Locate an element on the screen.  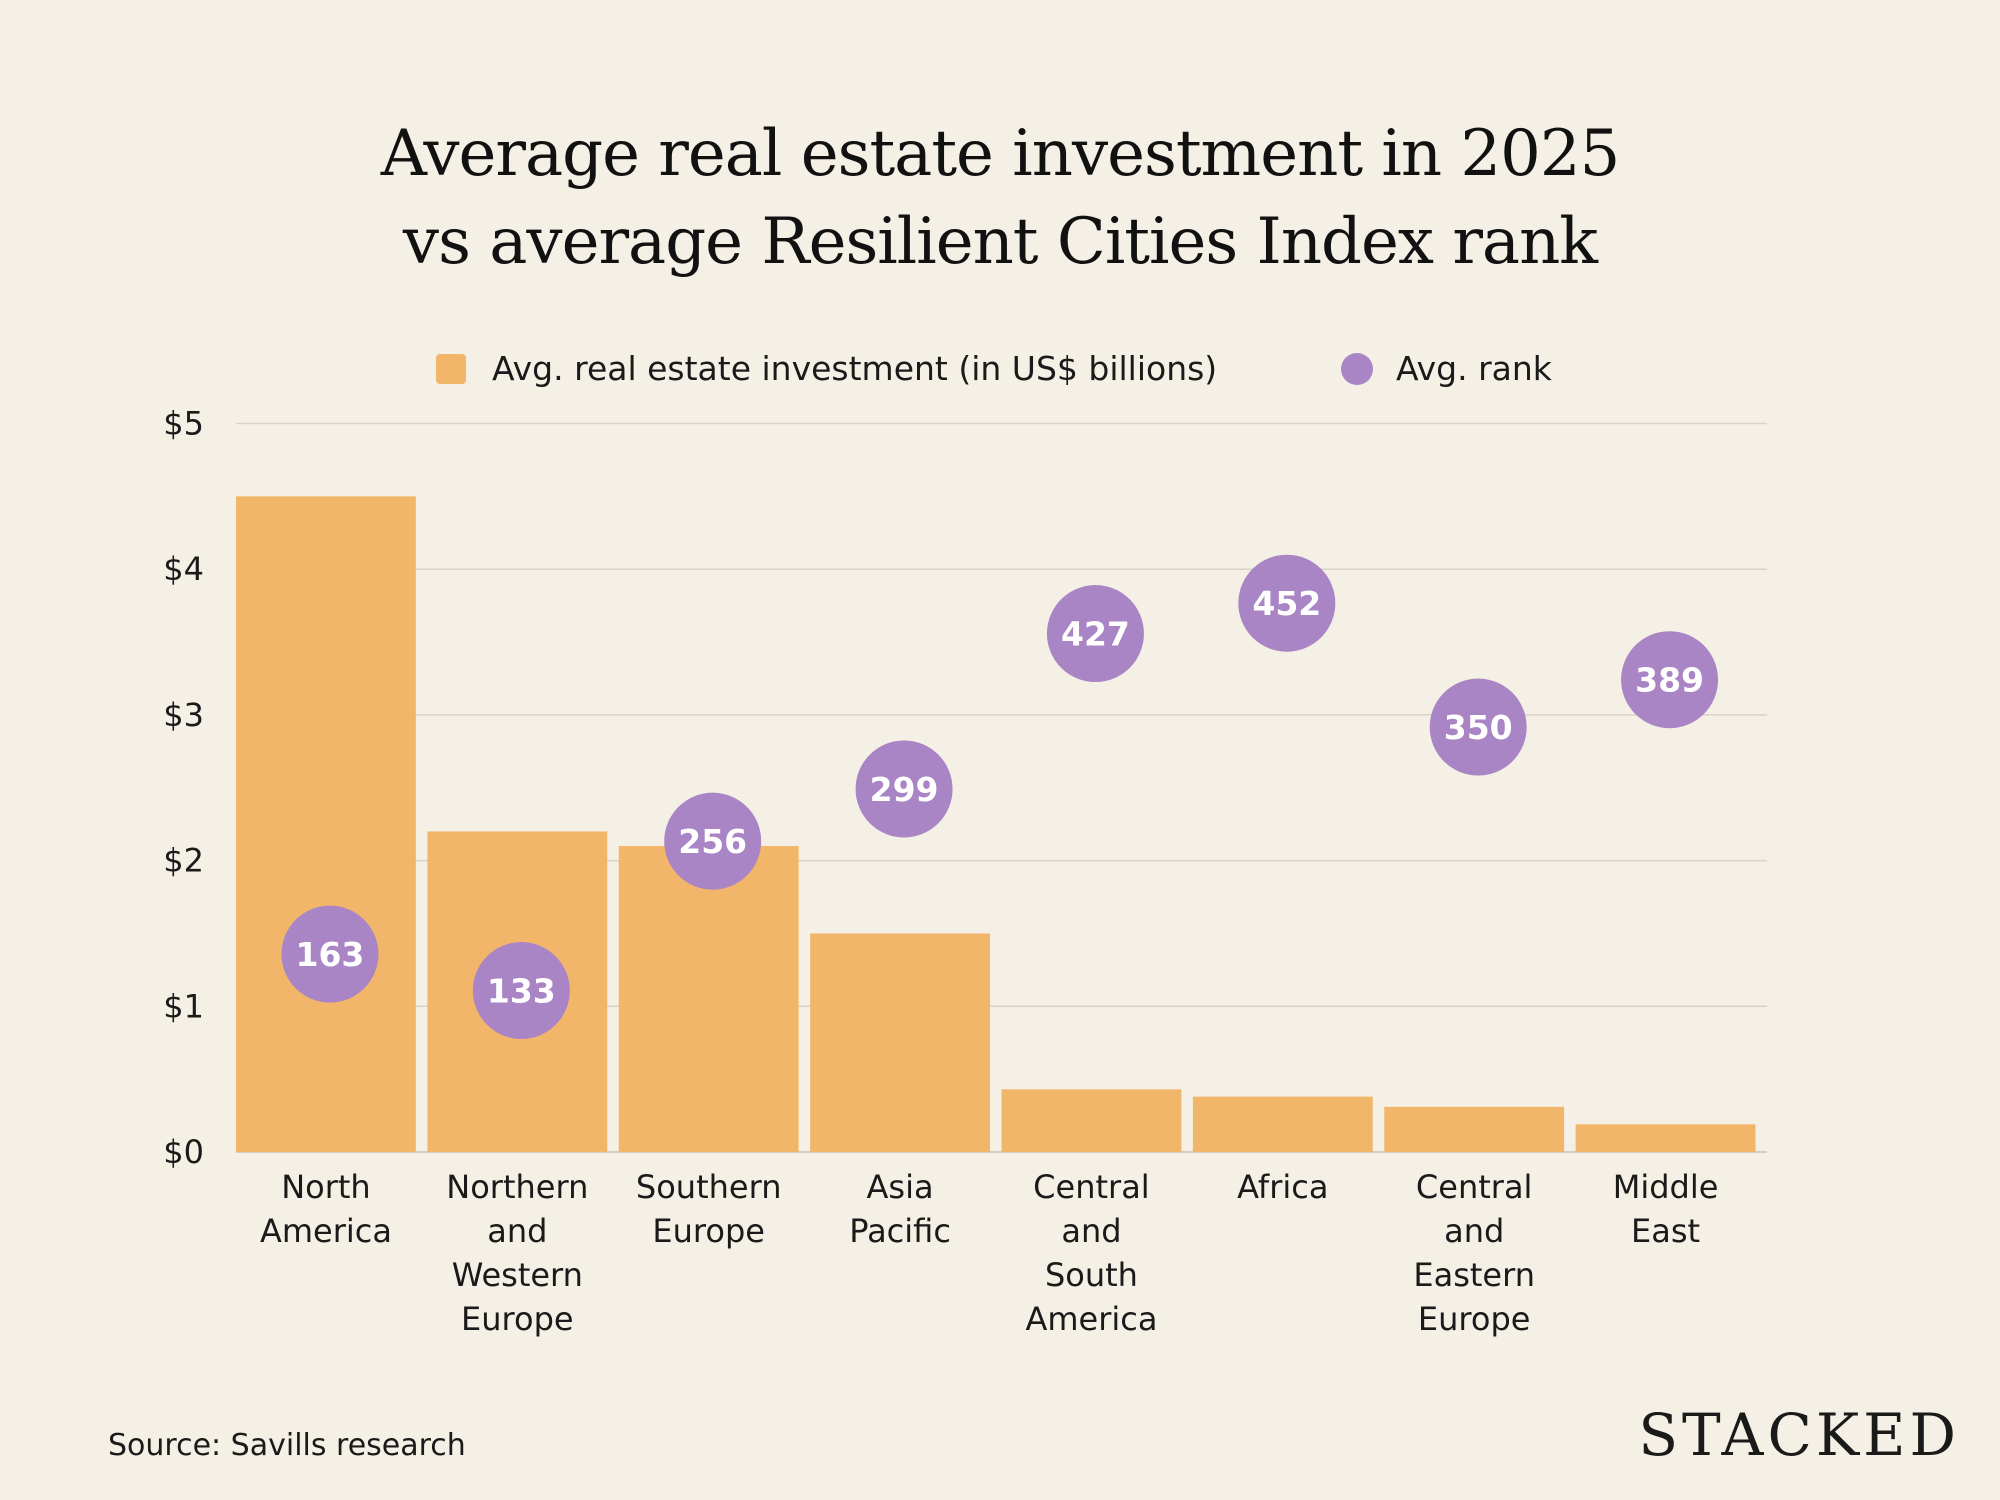
y-tick-label: $5 is located at coordinates (183, 424).